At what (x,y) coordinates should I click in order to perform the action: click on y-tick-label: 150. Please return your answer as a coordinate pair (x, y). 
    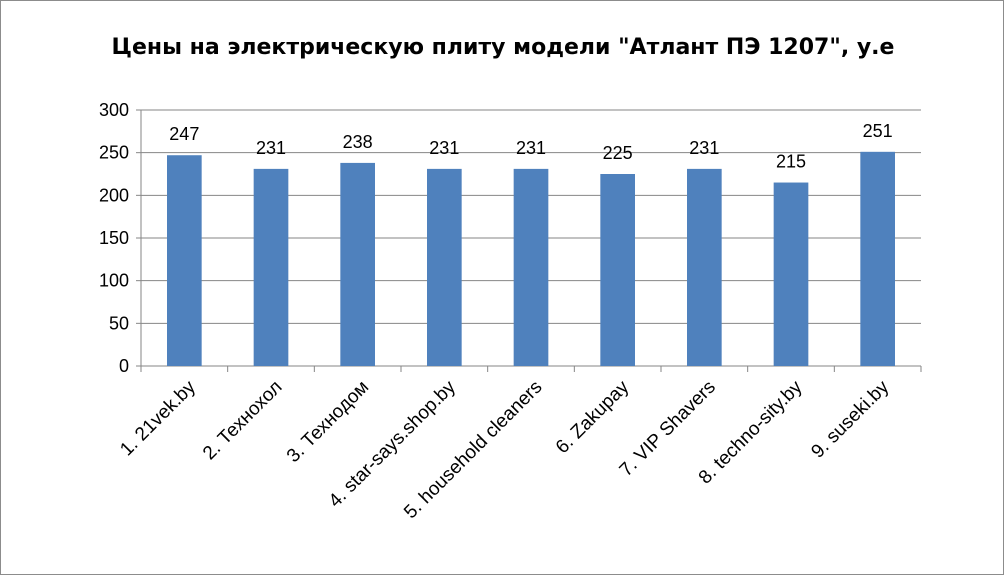
    Looking at the image, I should click on (114, 238).